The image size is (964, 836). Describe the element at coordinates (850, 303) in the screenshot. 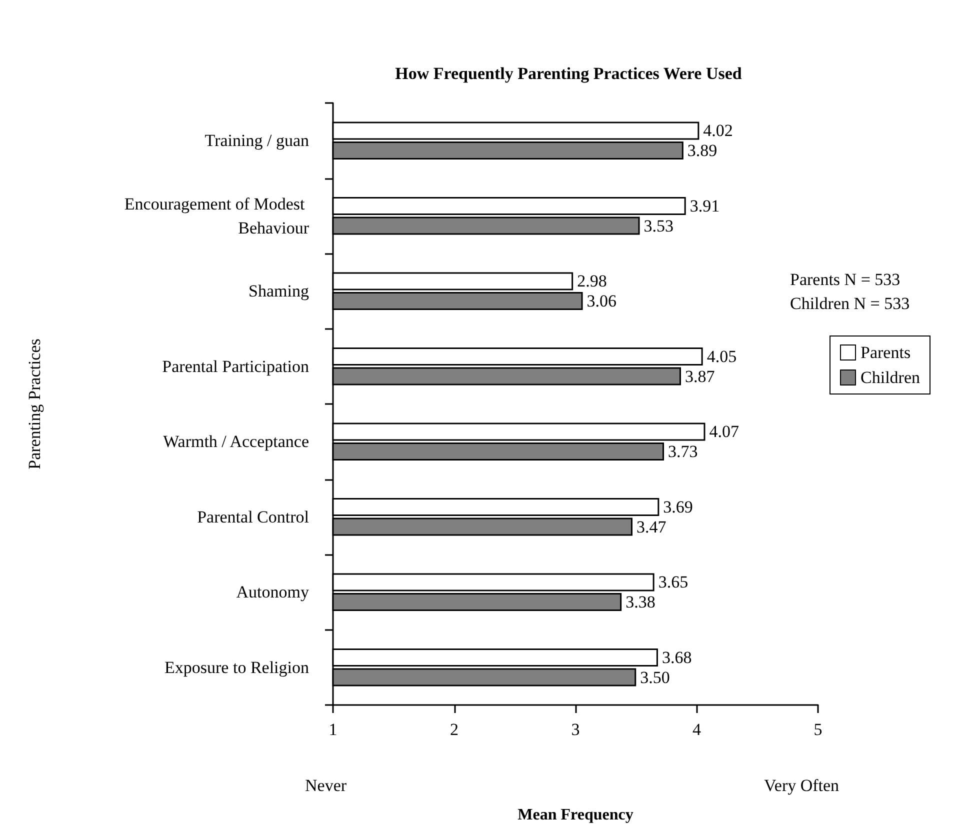

I see `annotation: Children N = 533` at that location.